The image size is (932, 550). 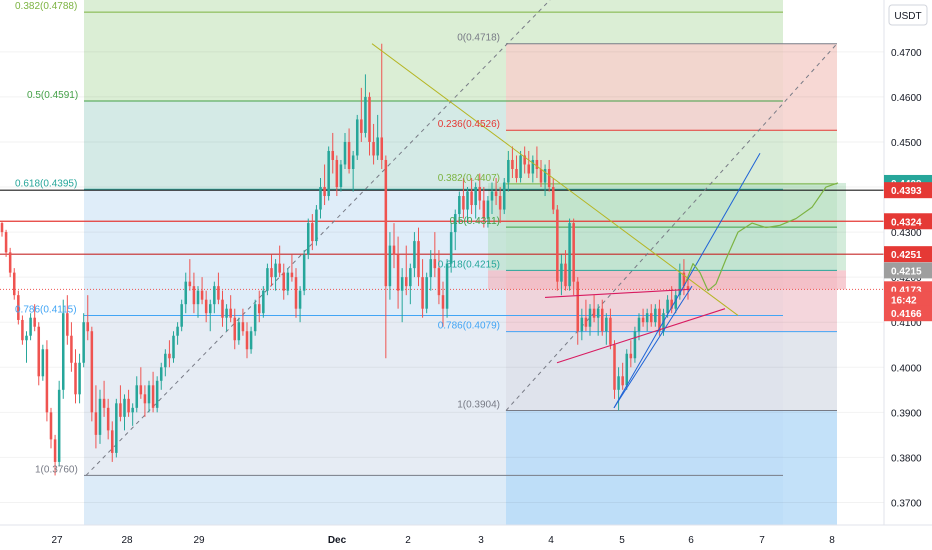 I want to click on time-tick-label: 28, so click(x=127, y=540).